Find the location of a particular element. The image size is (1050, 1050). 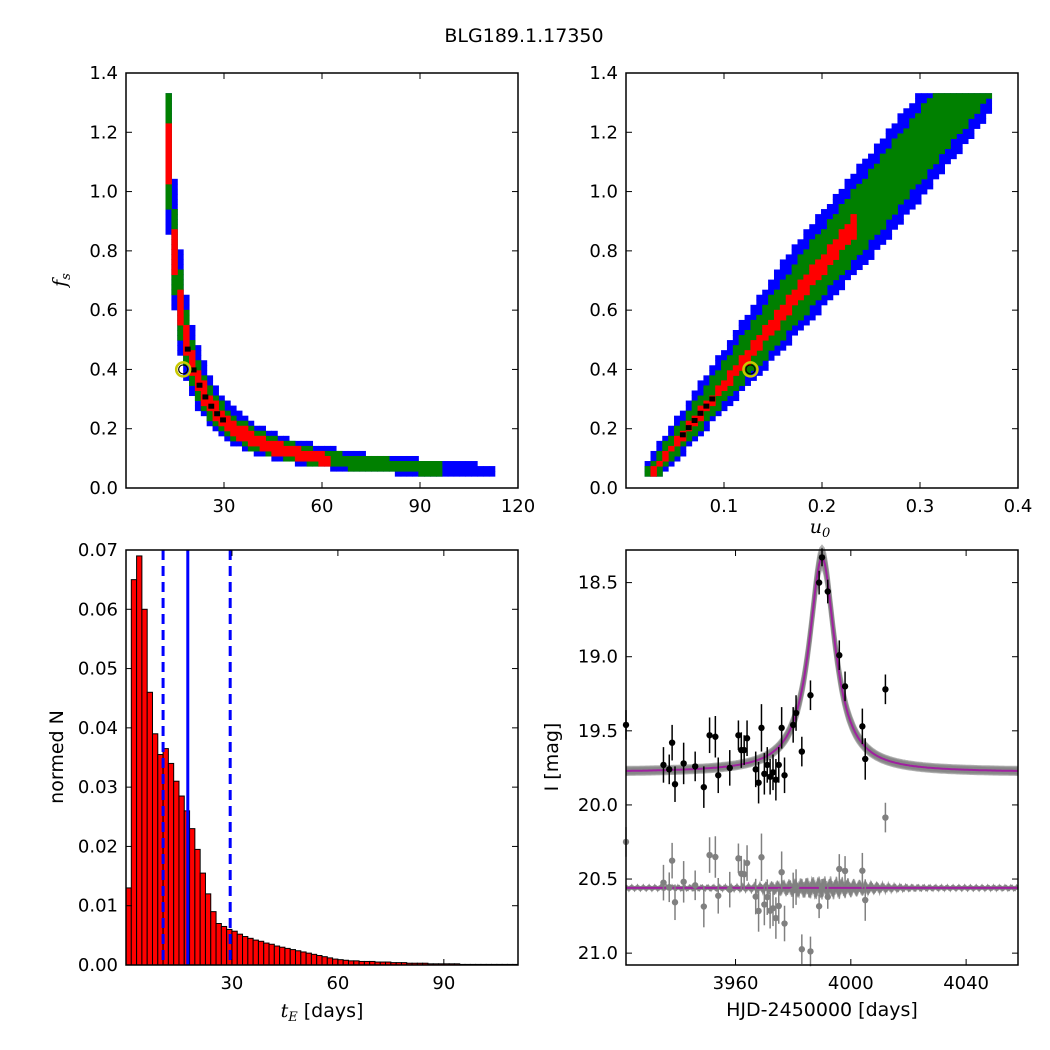

x-axis-label: HJD-2450000 [days] is located at coordinates (822, 1010).